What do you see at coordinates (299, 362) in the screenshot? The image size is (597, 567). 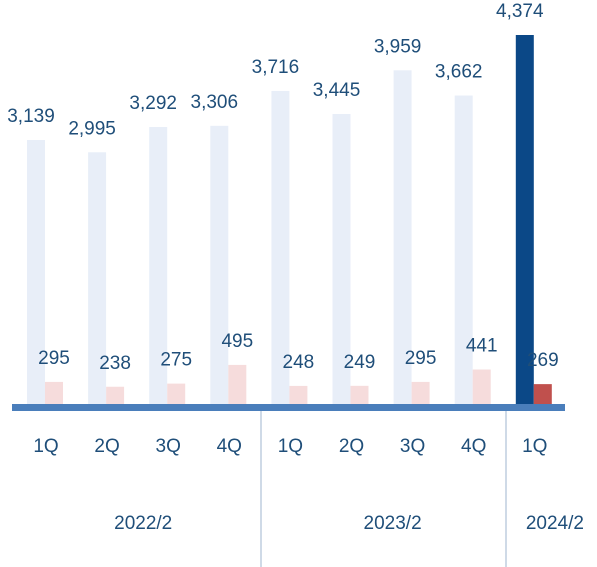 I see `data-label: 248` at bounding box center [299, 362].